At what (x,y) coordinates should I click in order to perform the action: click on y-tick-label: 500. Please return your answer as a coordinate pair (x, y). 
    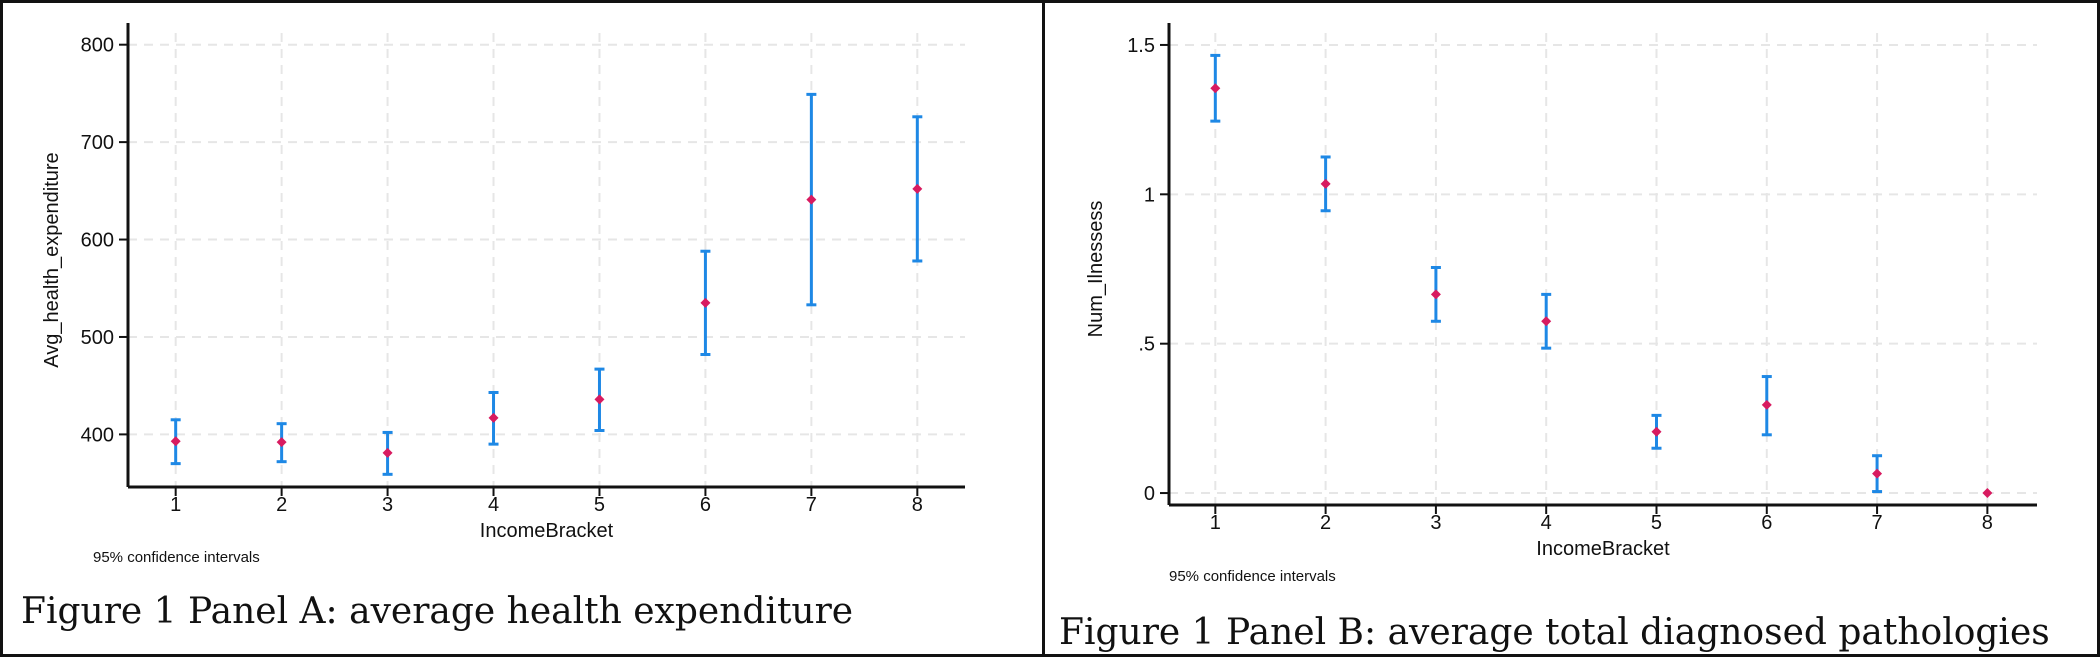
    Looking at the image, I should click on (97, 338).